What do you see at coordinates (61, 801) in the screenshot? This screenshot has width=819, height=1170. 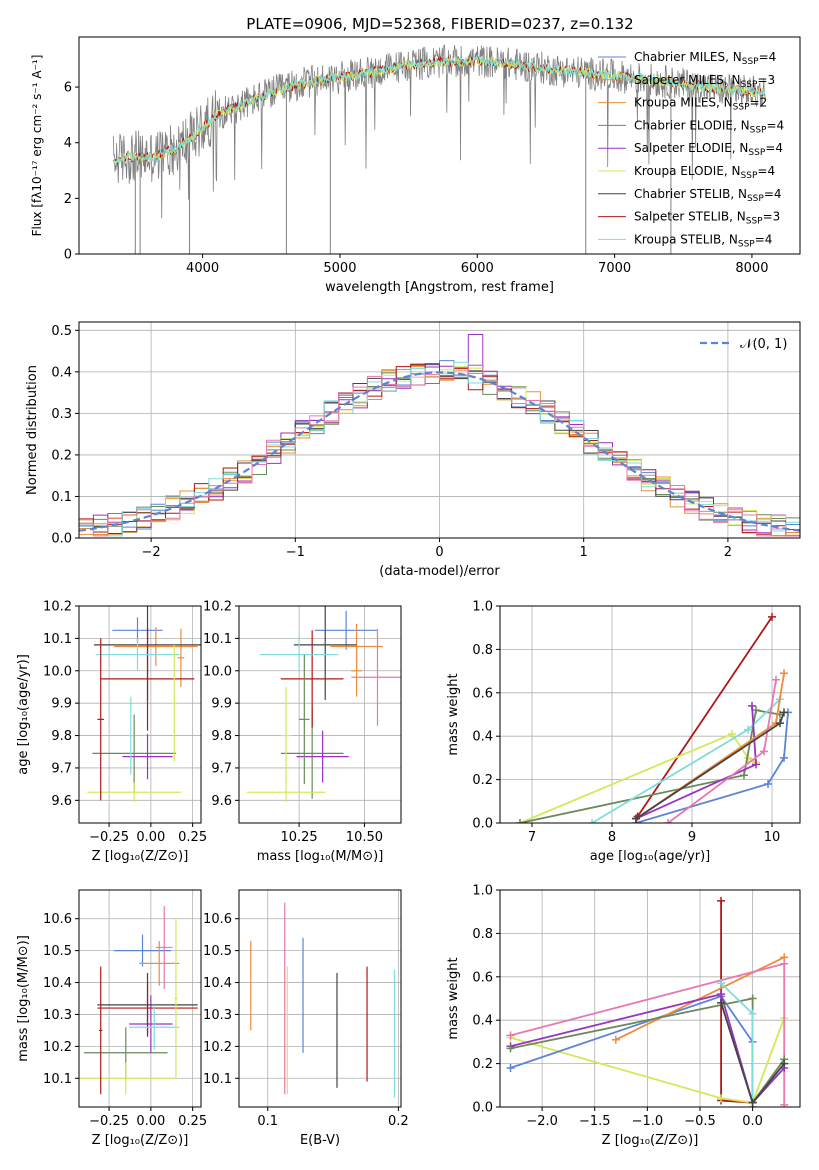 I see `y-tick-label: 9.6` at bounding box center [61, 801].